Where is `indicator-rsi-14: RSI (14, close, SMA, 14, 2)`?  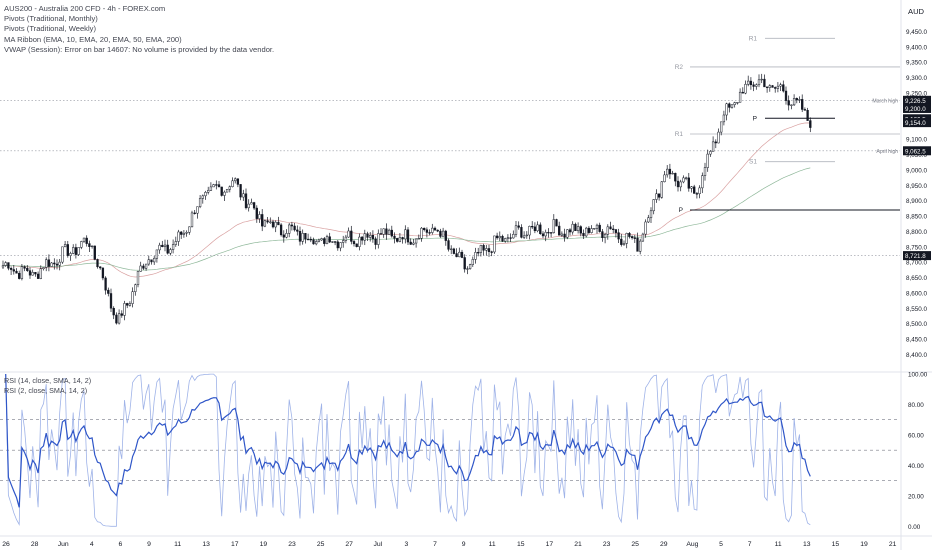
indicator-rsi-14: RSI (14, close, SMA, 14, 2) is located at coordinates (48, 380).